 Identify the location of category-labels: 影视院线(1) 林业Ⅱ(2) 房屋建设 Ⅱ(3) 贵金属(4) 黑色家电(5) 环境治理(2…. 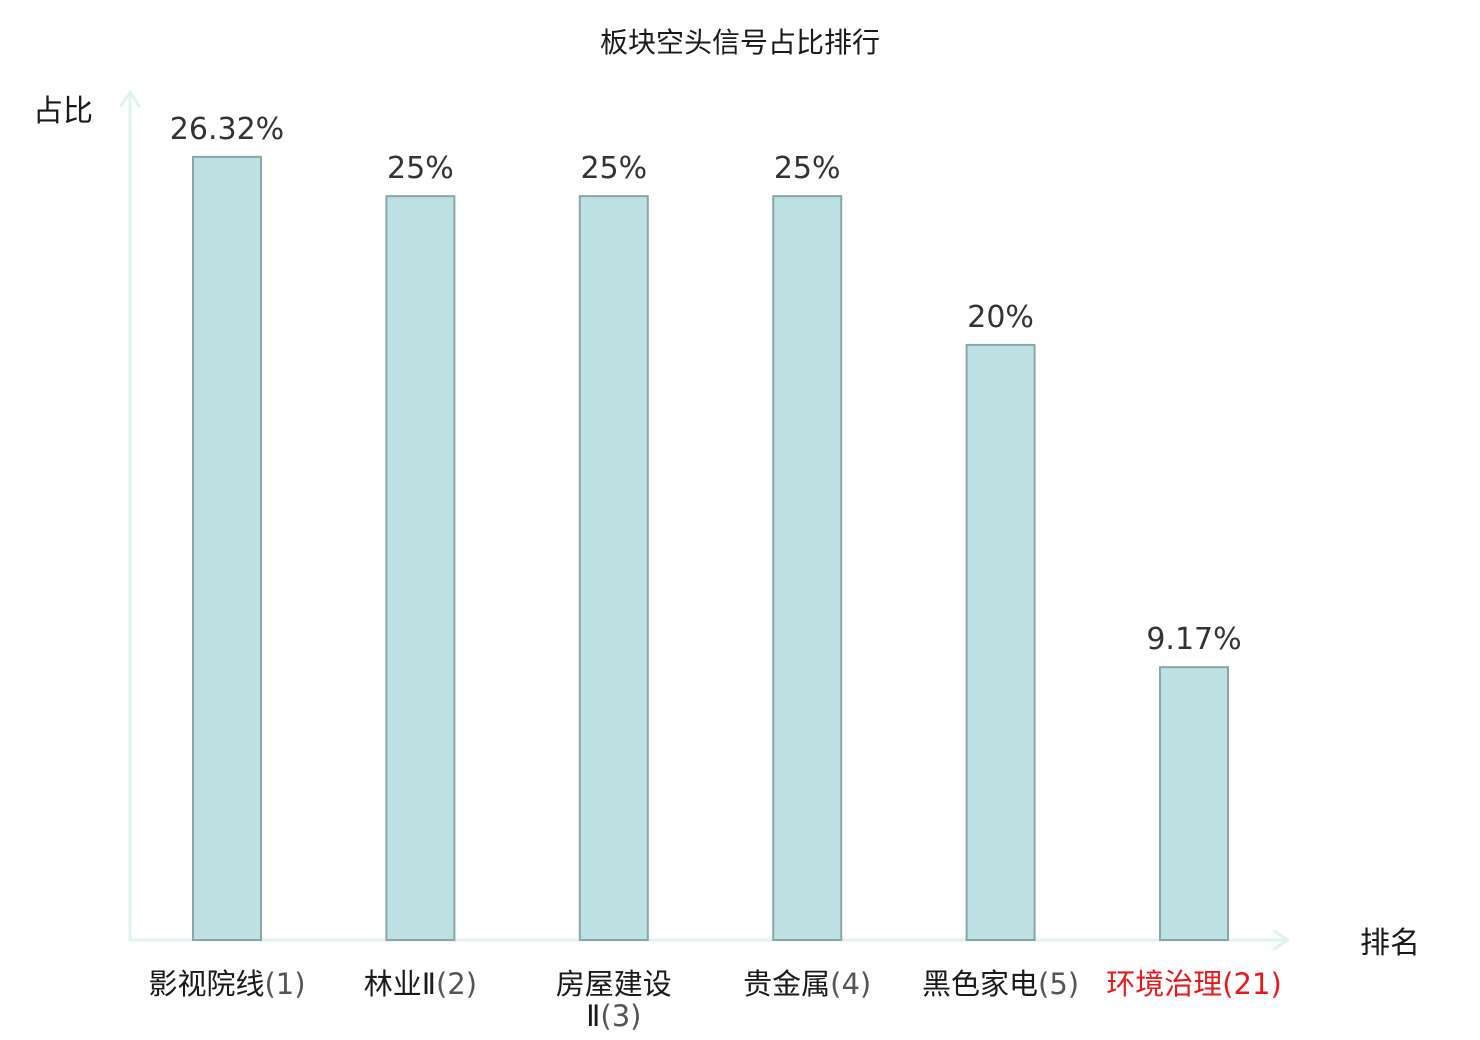
(714, 1000).